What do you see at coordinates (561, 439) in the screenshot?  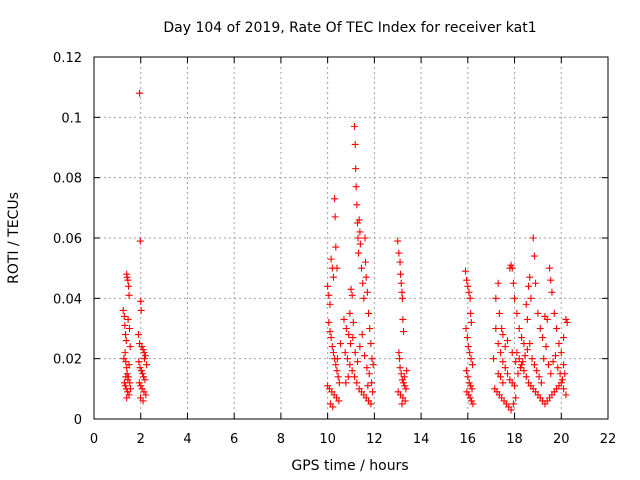 I see `x-tick-label: 20` at bounding box center [561, 439].